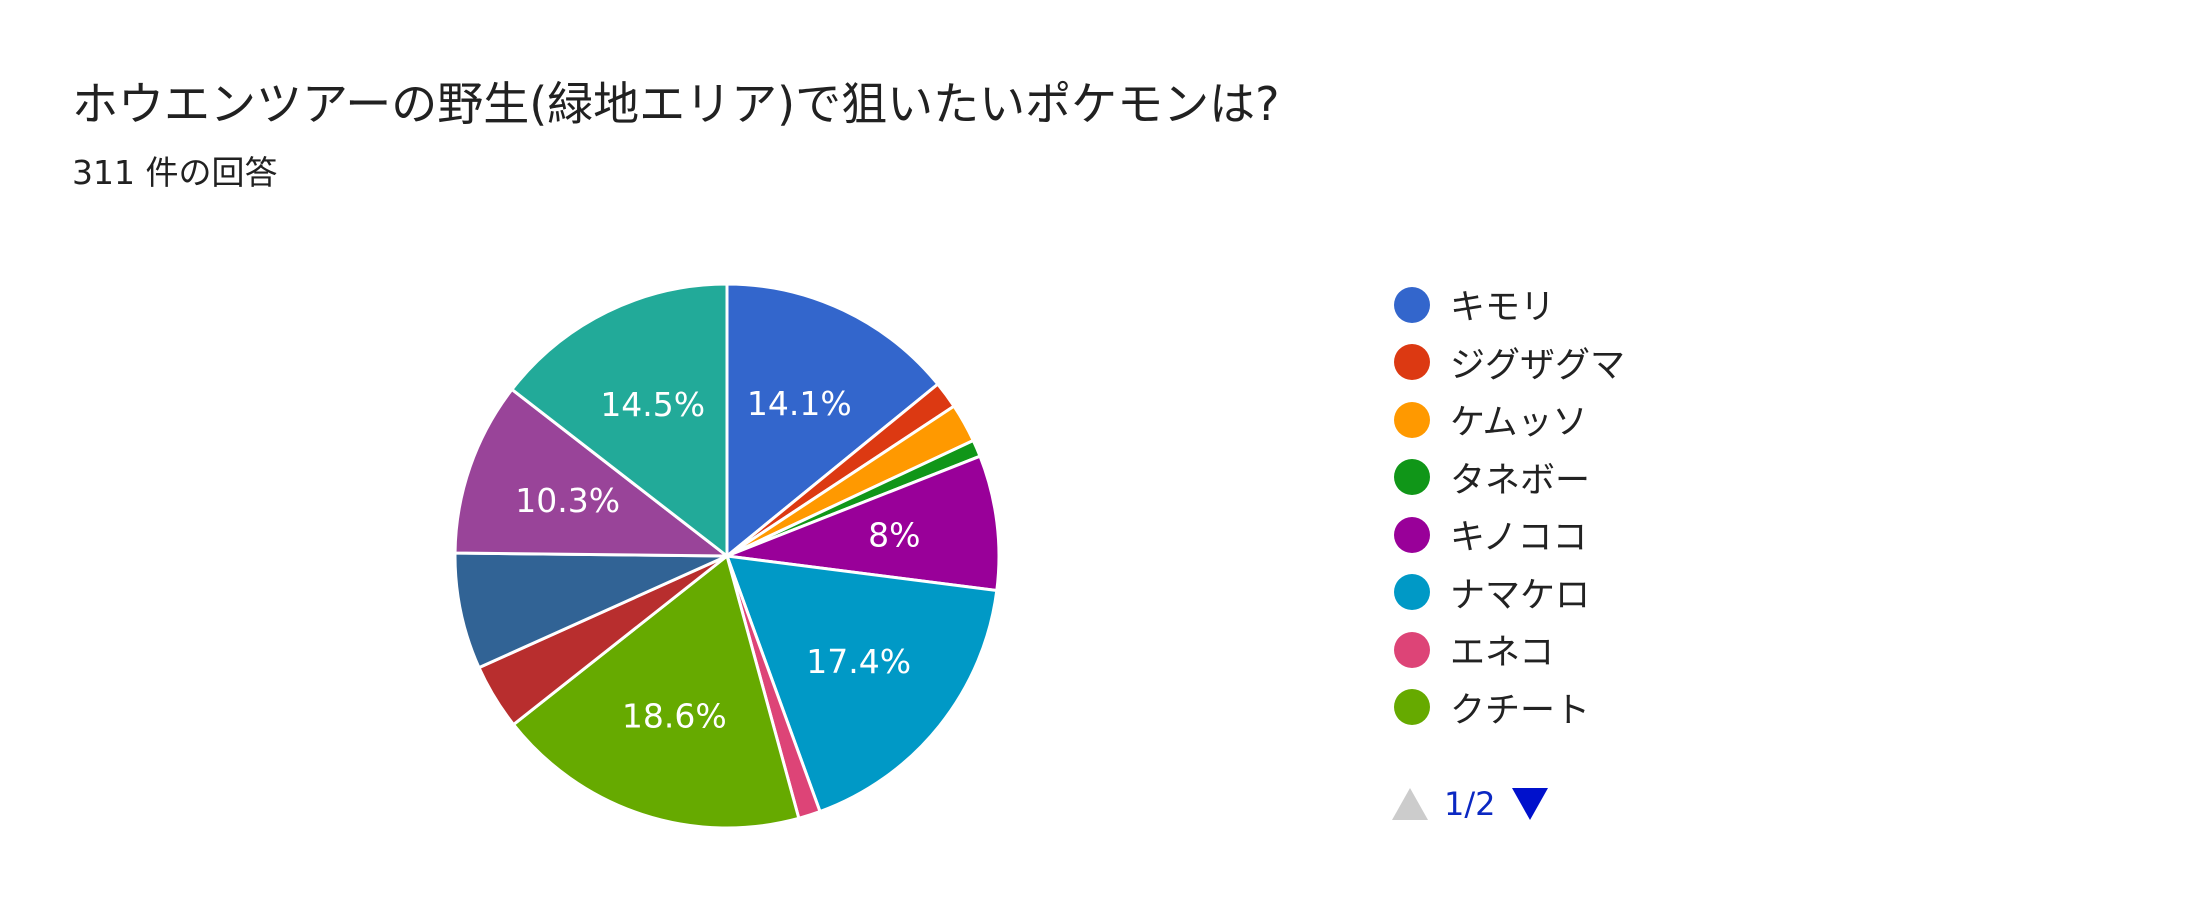 Image resolution: width=2196 pixels, height=924 pixels. Describe the element at coordinates (1520, 710) in the screenshot. I see `legend-label: クチート` at that location.